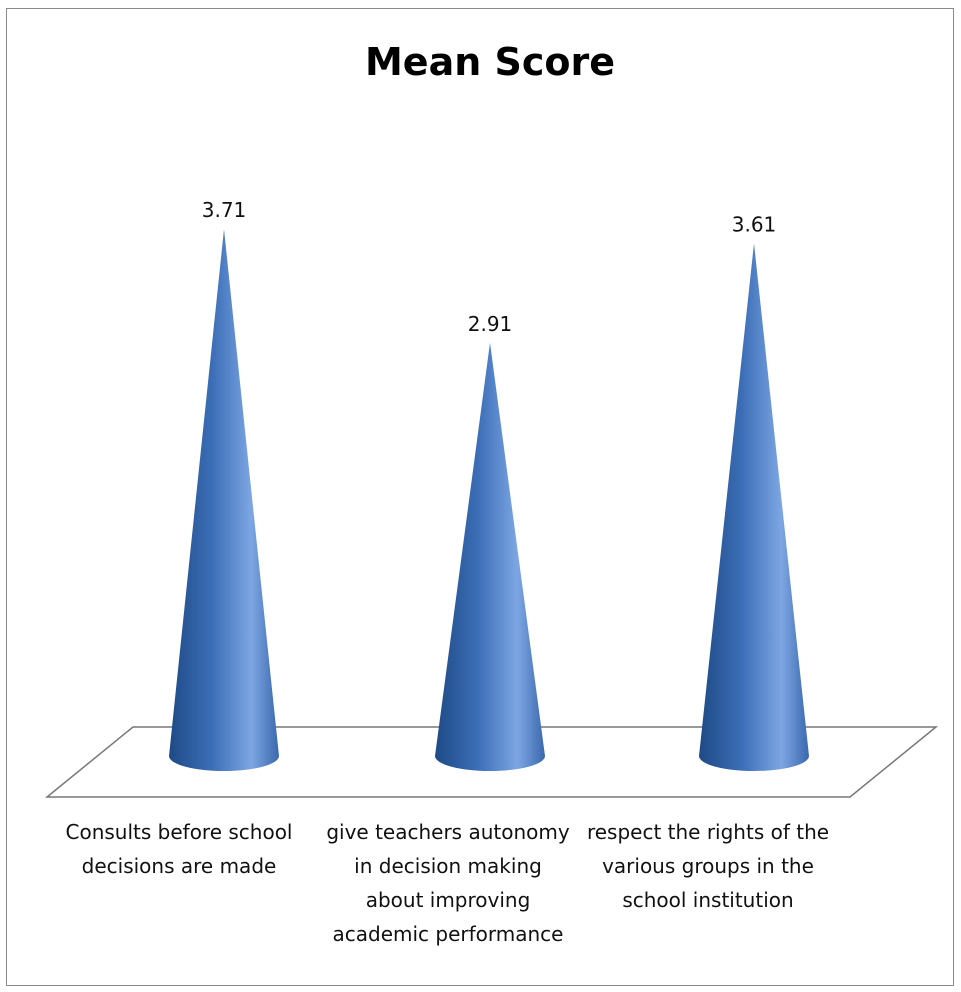  Describe the element at coordinates (754, 224) in the screenshot. I see `data-label-3: 3.61` at that location.